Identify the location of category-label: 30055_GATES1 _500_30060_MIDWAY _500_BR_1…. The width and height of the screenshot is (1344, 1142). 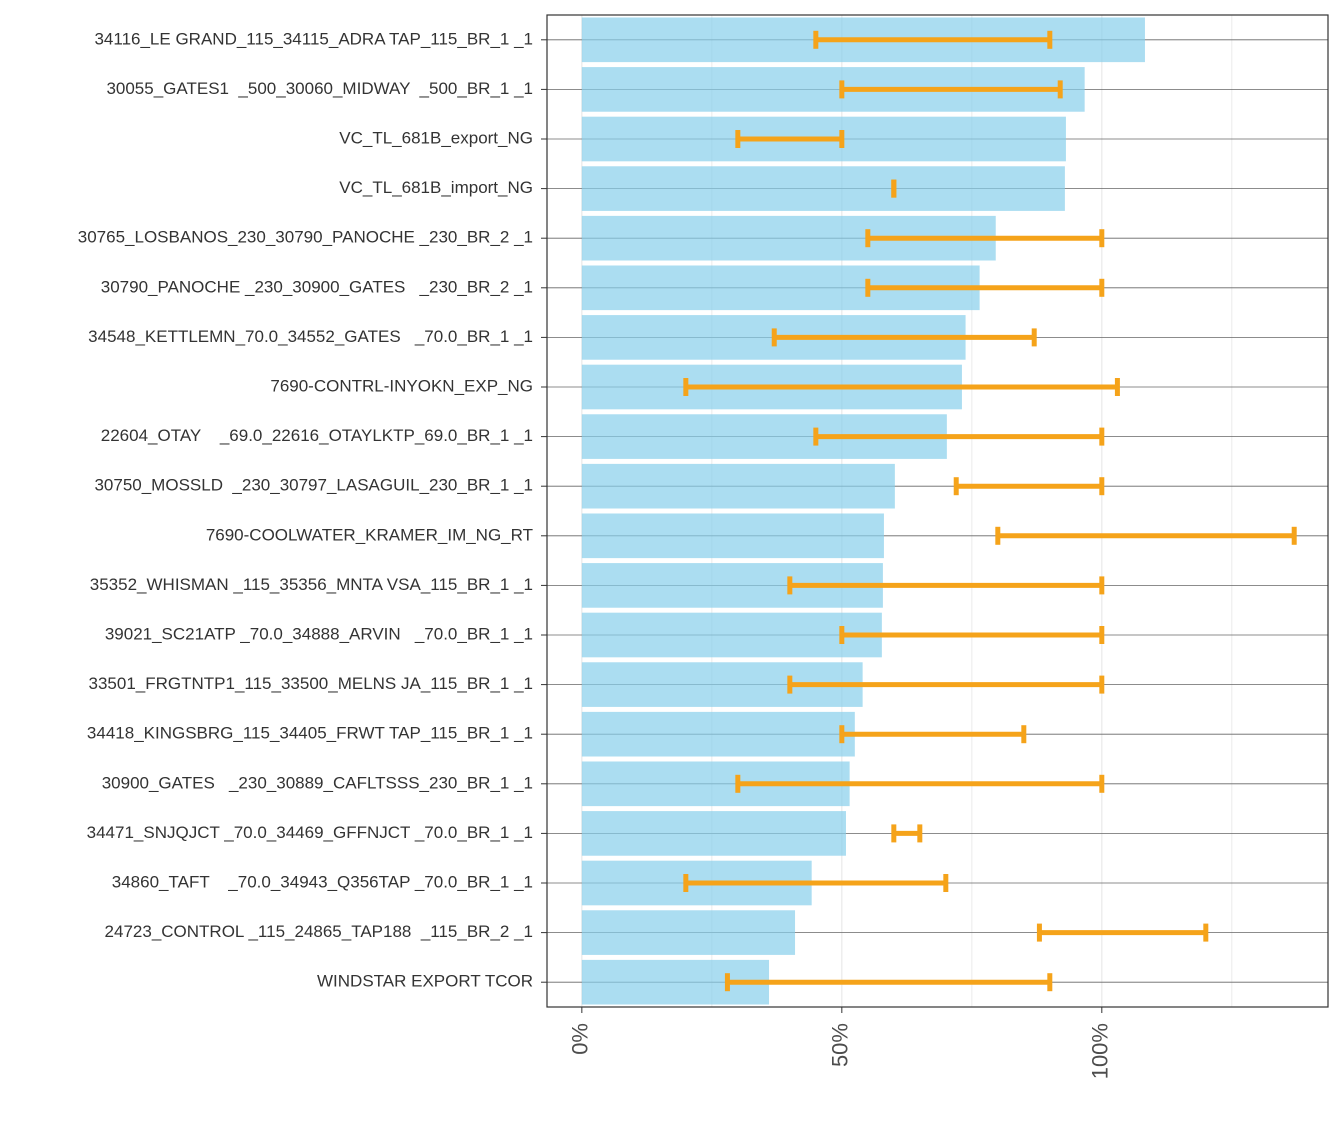
(319, 88).